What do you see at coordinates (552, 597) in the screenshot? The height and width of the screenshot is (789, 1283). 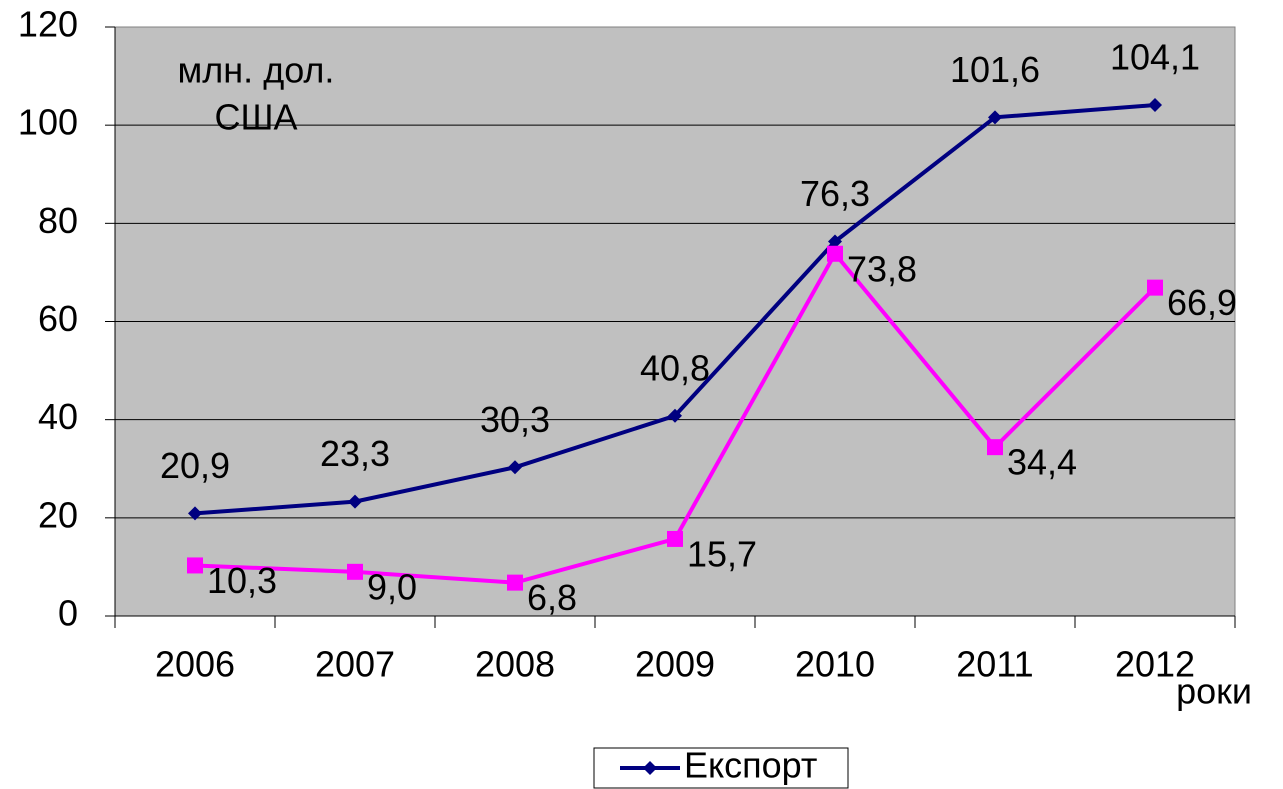 I see `data-label: 6,8` at bounding box center [552, 597].